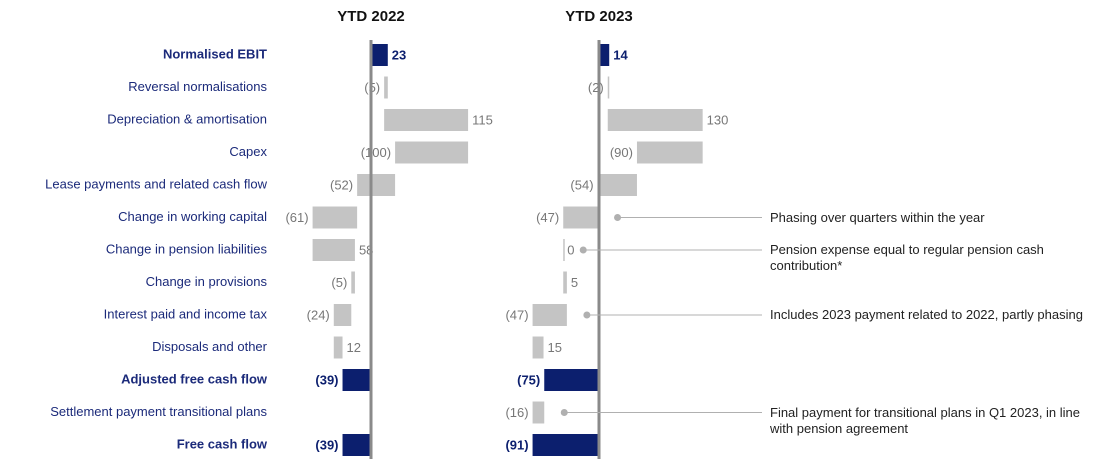 Image resolution: width=1108 pixels, height=459 pixels. I want to click on category-label: Interest paid and income tax, so click(186, 313).